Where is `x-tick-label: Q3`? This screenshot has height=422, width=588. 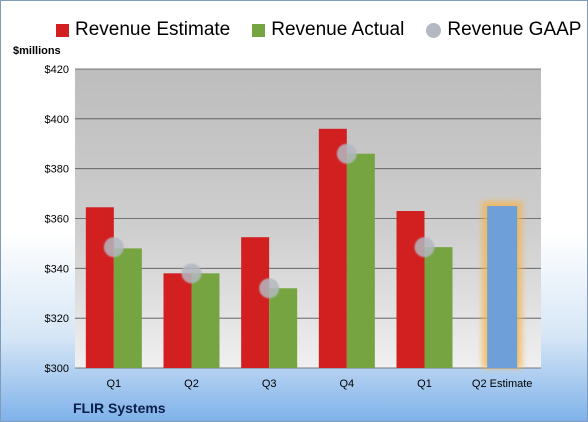 x-tick-label: Q3 is located at coordinates (269, 384).